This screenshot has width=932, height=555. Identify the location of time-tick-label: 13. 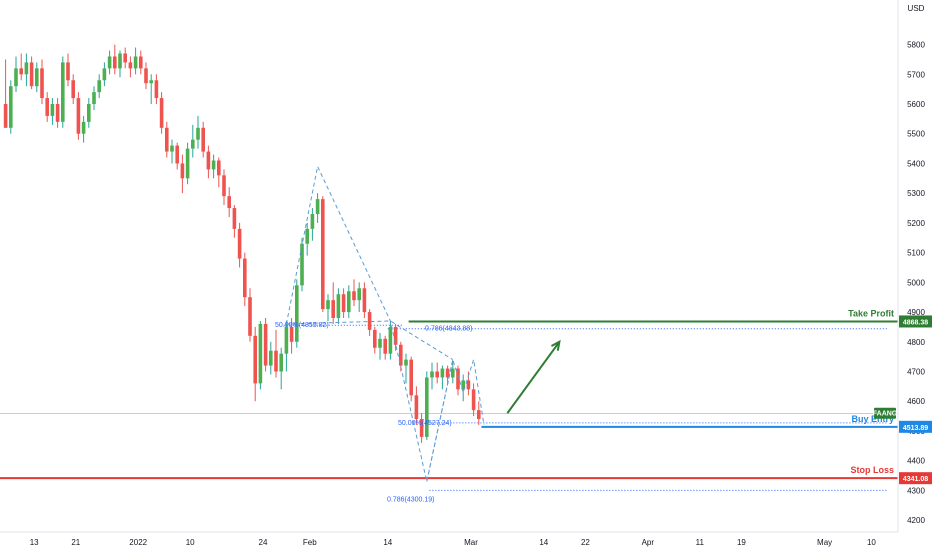
(34, 542).